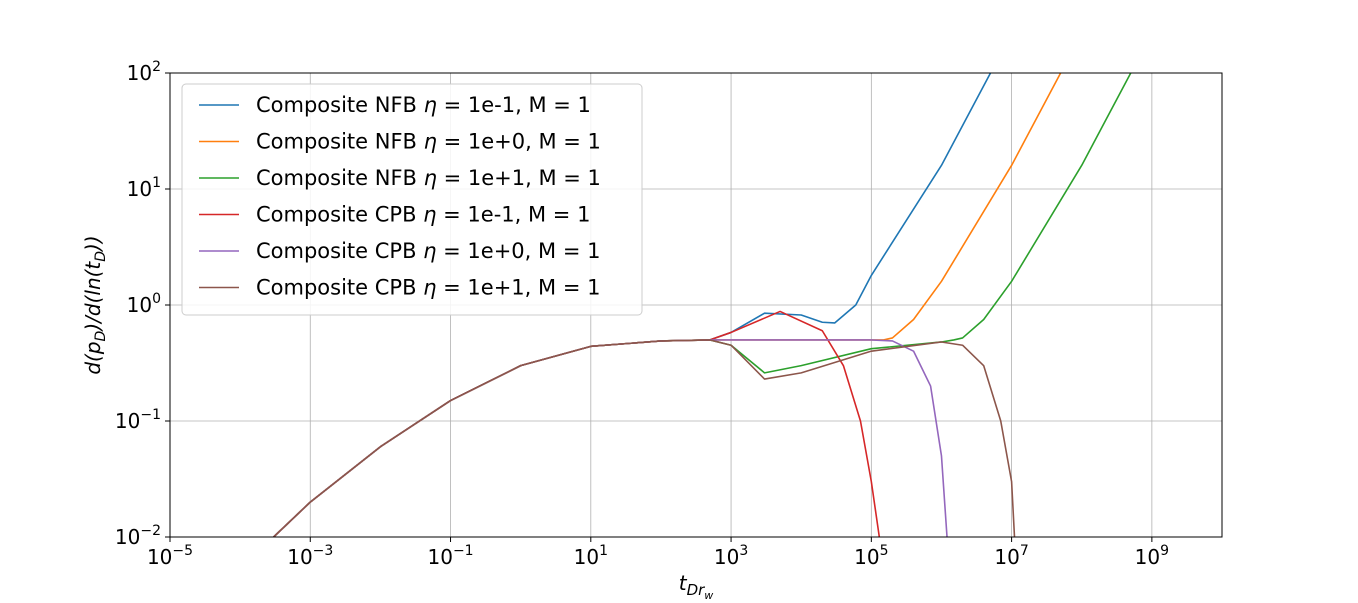  I want to click on y-tick-label: 10², so click(144, 72).